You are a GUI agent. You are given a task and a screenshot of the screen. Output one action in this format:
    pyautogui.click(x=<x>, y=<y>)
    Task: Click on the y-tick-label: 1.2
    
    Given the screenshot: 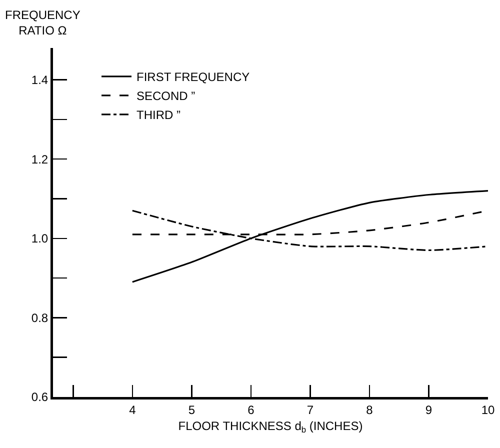 What is the action you would take?
    pyautogui.click(x=39, y=159)
    